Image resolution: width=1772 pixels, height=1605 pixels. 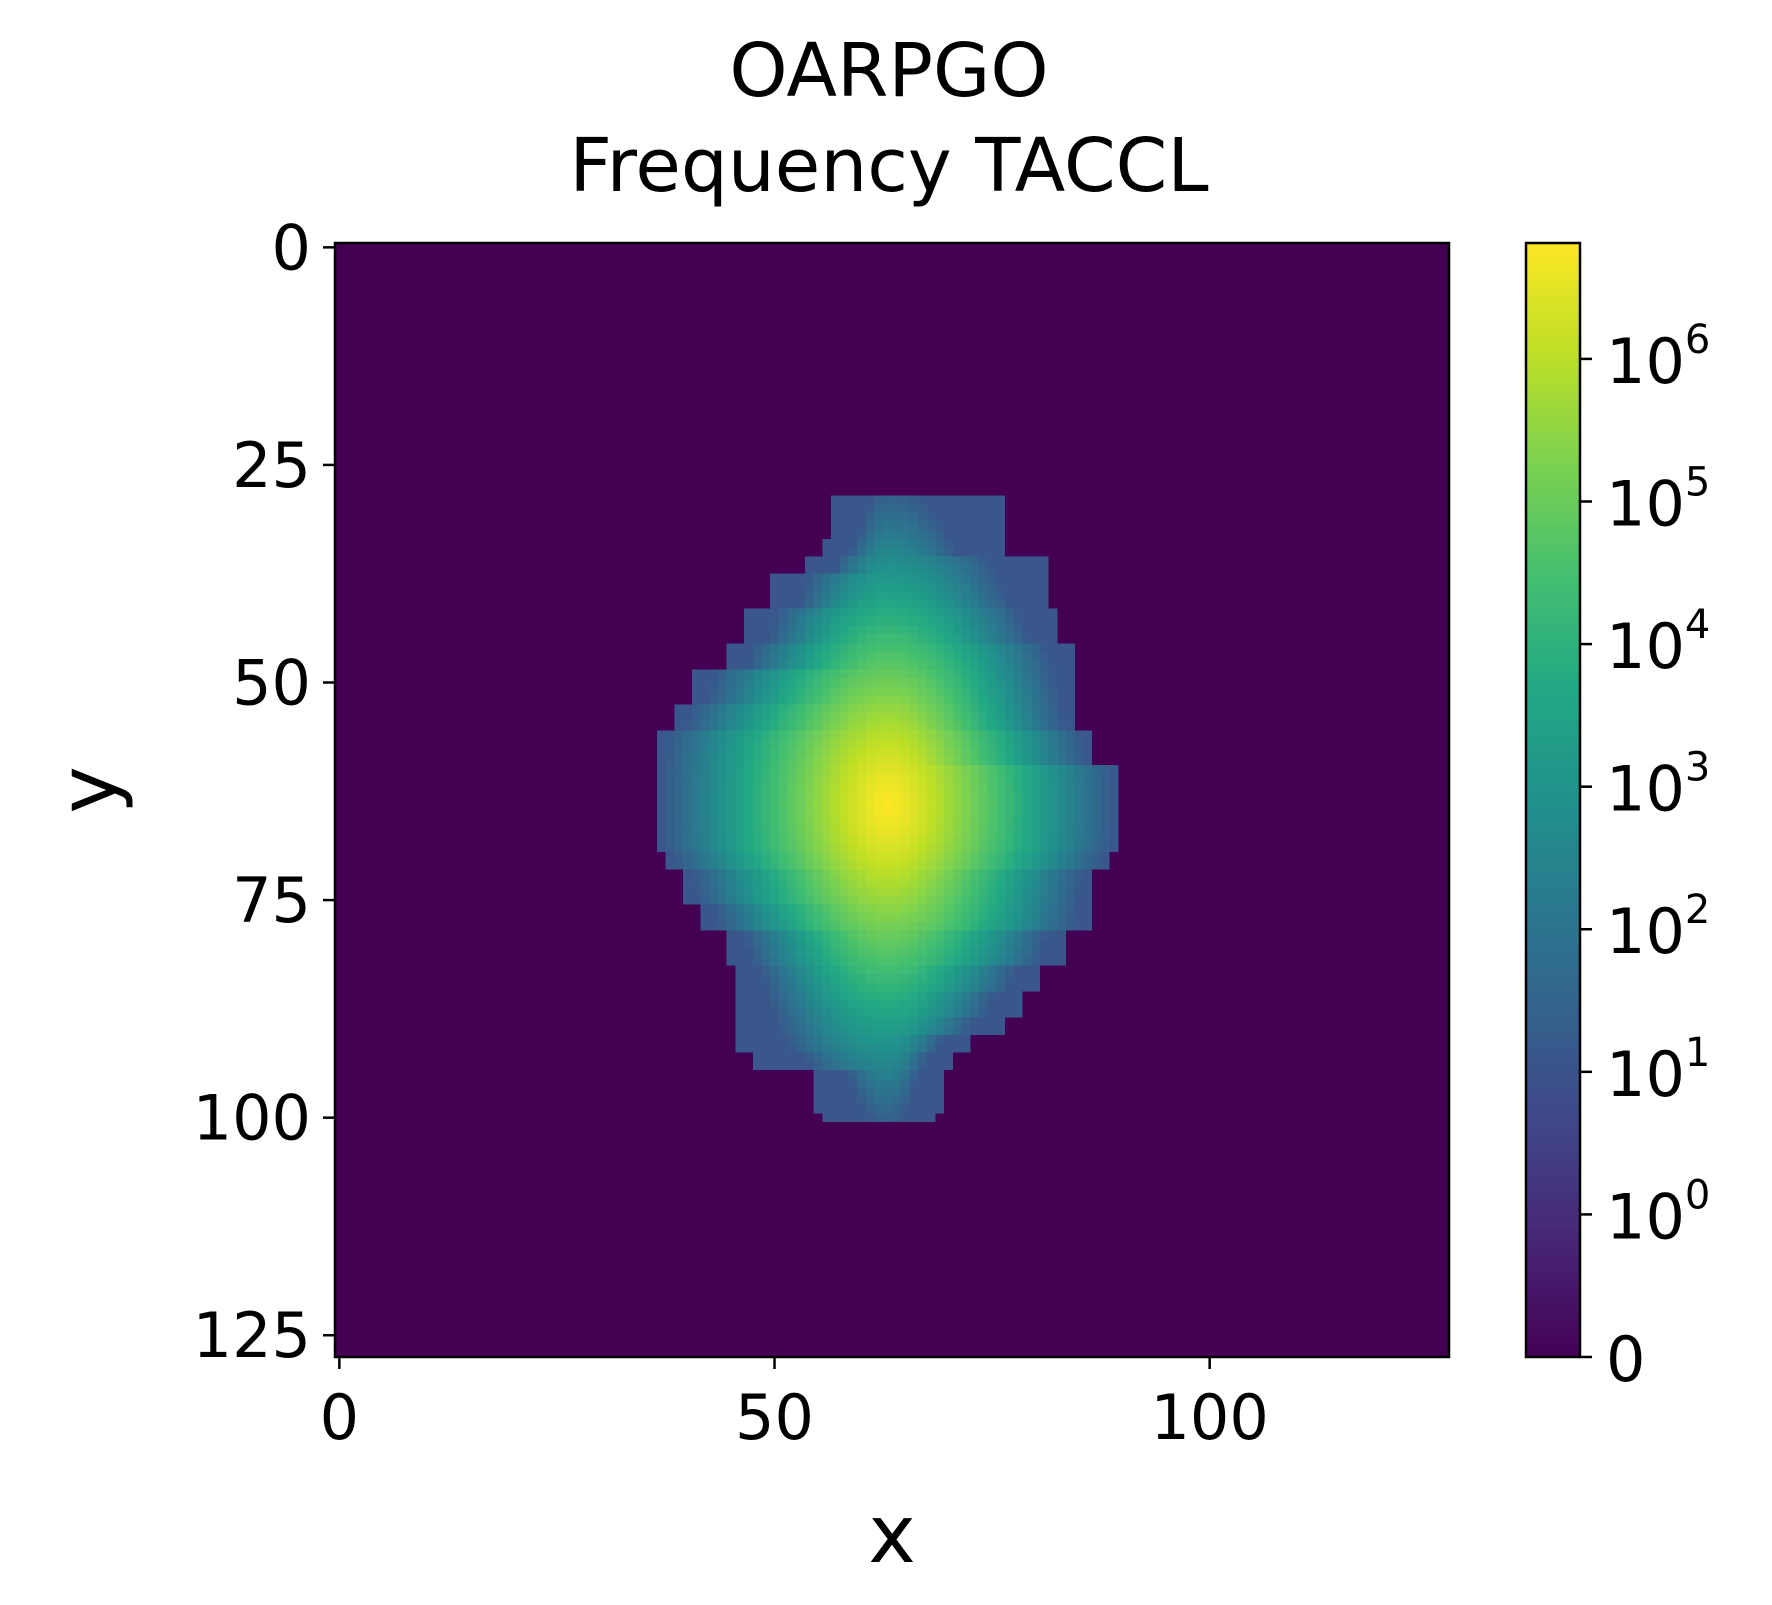 I want to click on y-axis-ticks: 0 25 50 75 100 125, so click(x=264, y=791).